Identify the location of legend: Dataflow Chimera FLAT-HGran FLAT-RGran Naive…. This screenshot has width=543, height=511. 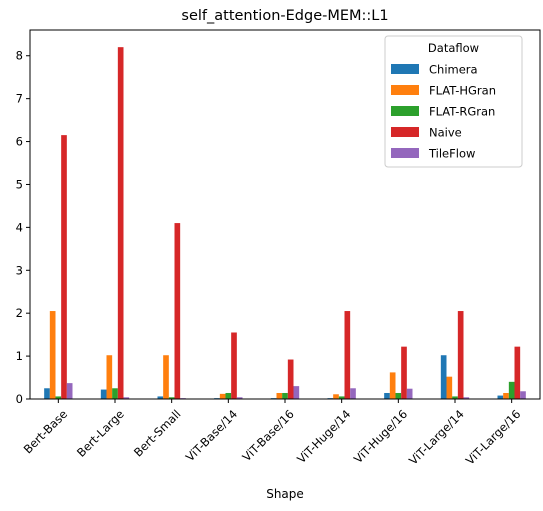
(453, 101).